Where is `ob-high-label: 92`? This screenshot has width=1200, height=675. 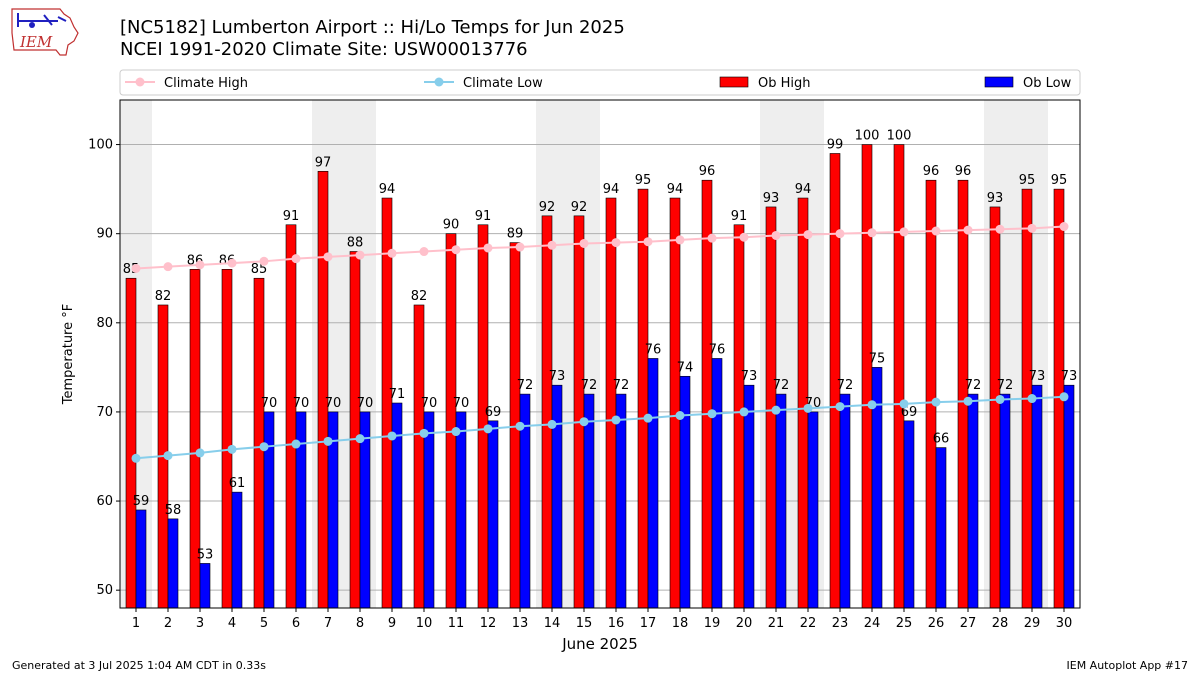
ob-high-label: 92 is located at coordinates (579, 207).